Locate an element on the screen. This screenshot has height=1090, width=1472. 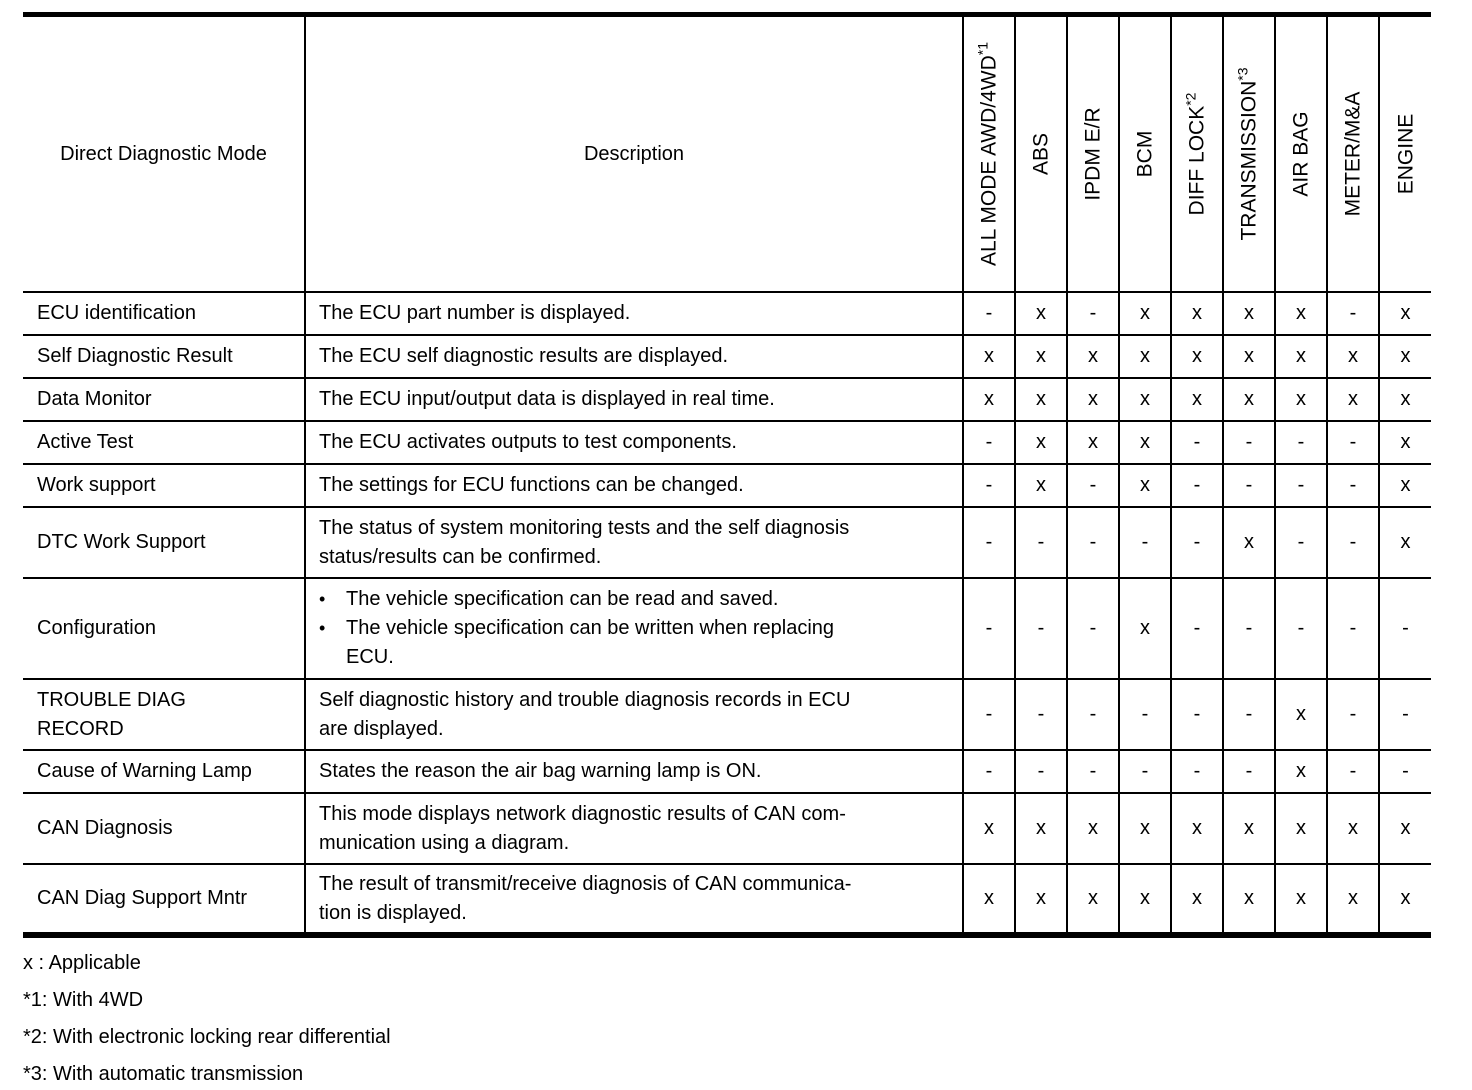
footnote-3: *3: With automatic transmission is located at coordinates (163, 1074).